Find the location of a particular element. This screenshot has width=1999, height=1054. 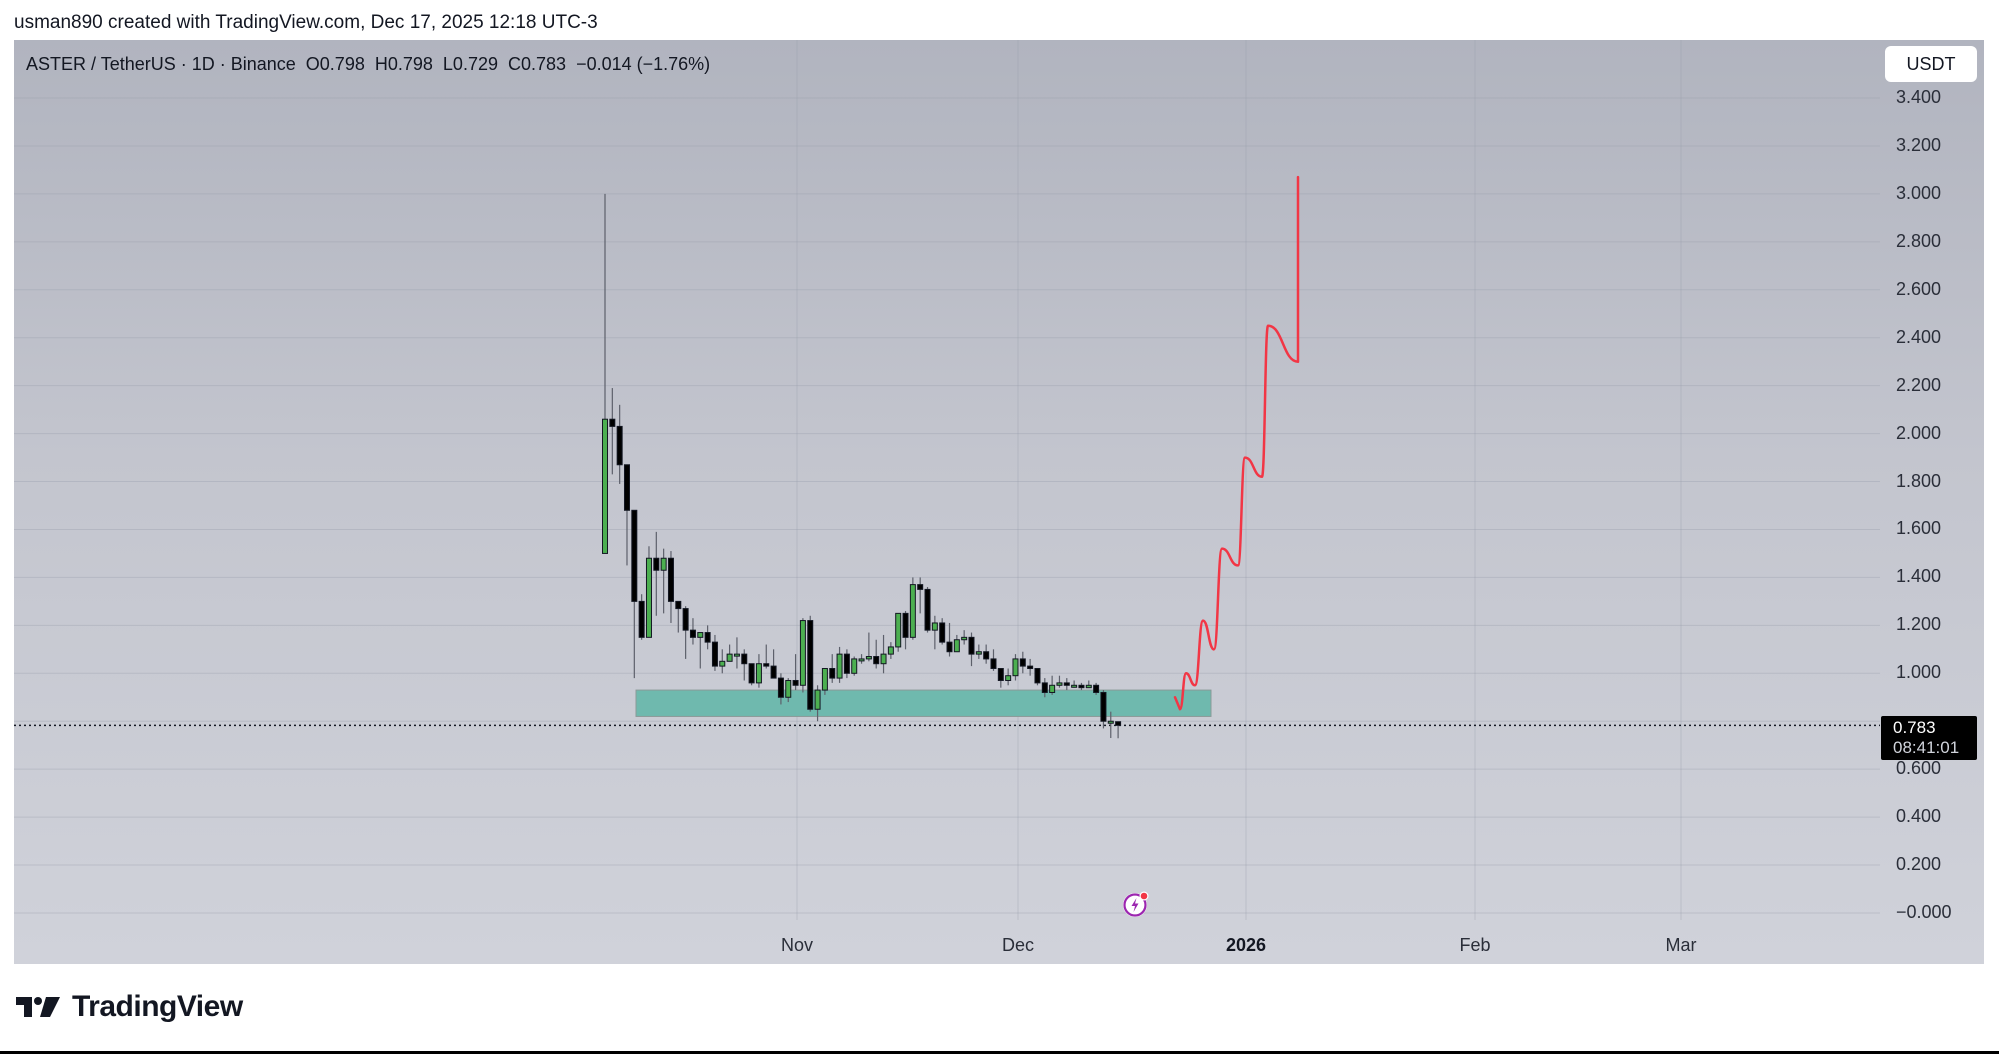

price-axis-label: 2.200 is located at coordinates (1919, 384).